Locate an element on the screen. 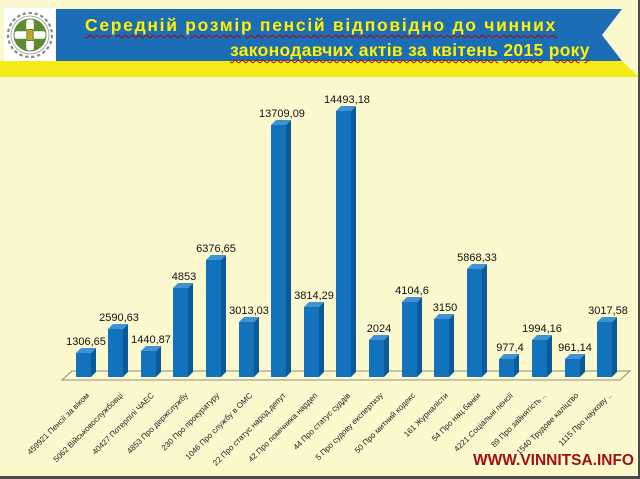  bar-value-label: 961,14 is located at coordinates (575, 348).